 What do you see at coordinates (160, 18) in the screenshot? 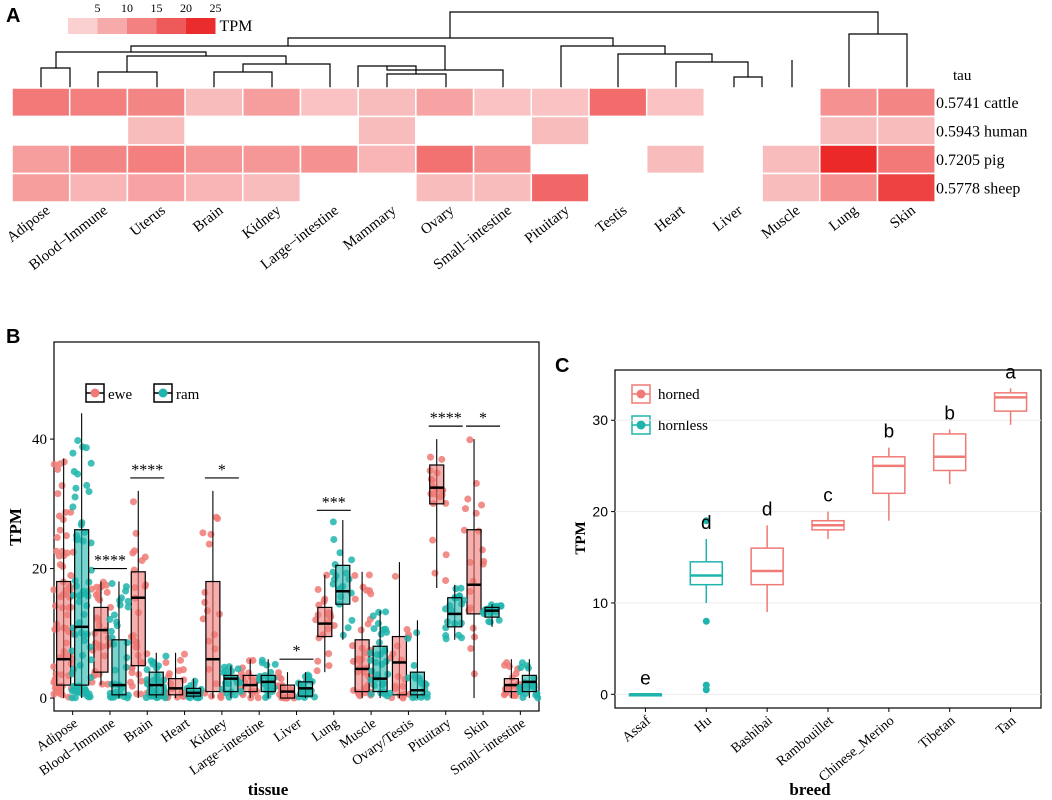
I see `heatmap-color-legend: 5 10 15 20 25 TPM` at bounding box center [160, 18].